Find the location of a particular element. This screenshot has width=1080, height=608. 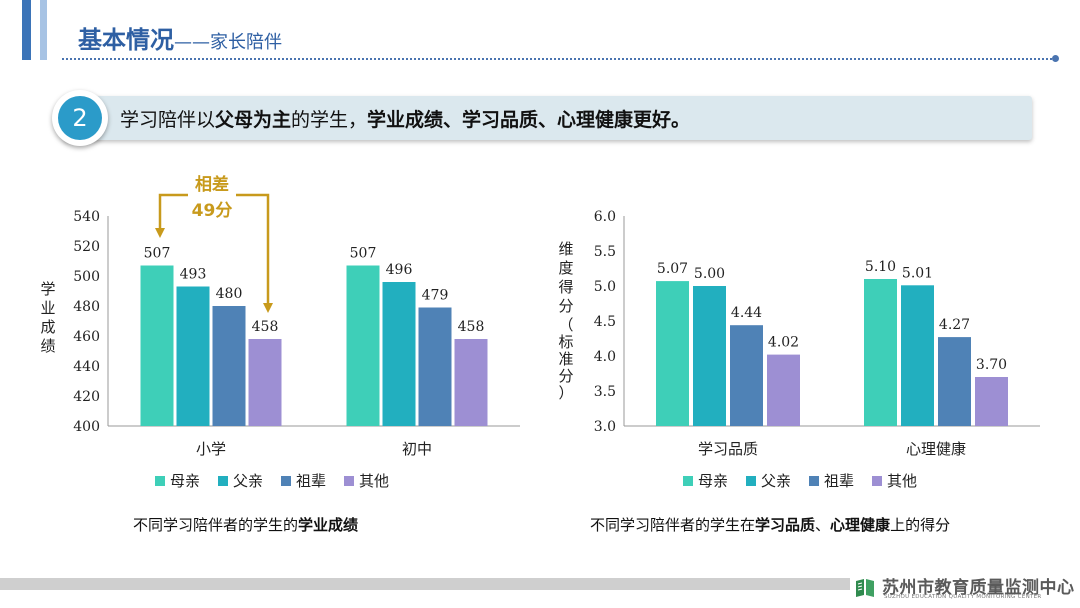

bar-value-label: 5.01 is located at coordinates (917, 273).